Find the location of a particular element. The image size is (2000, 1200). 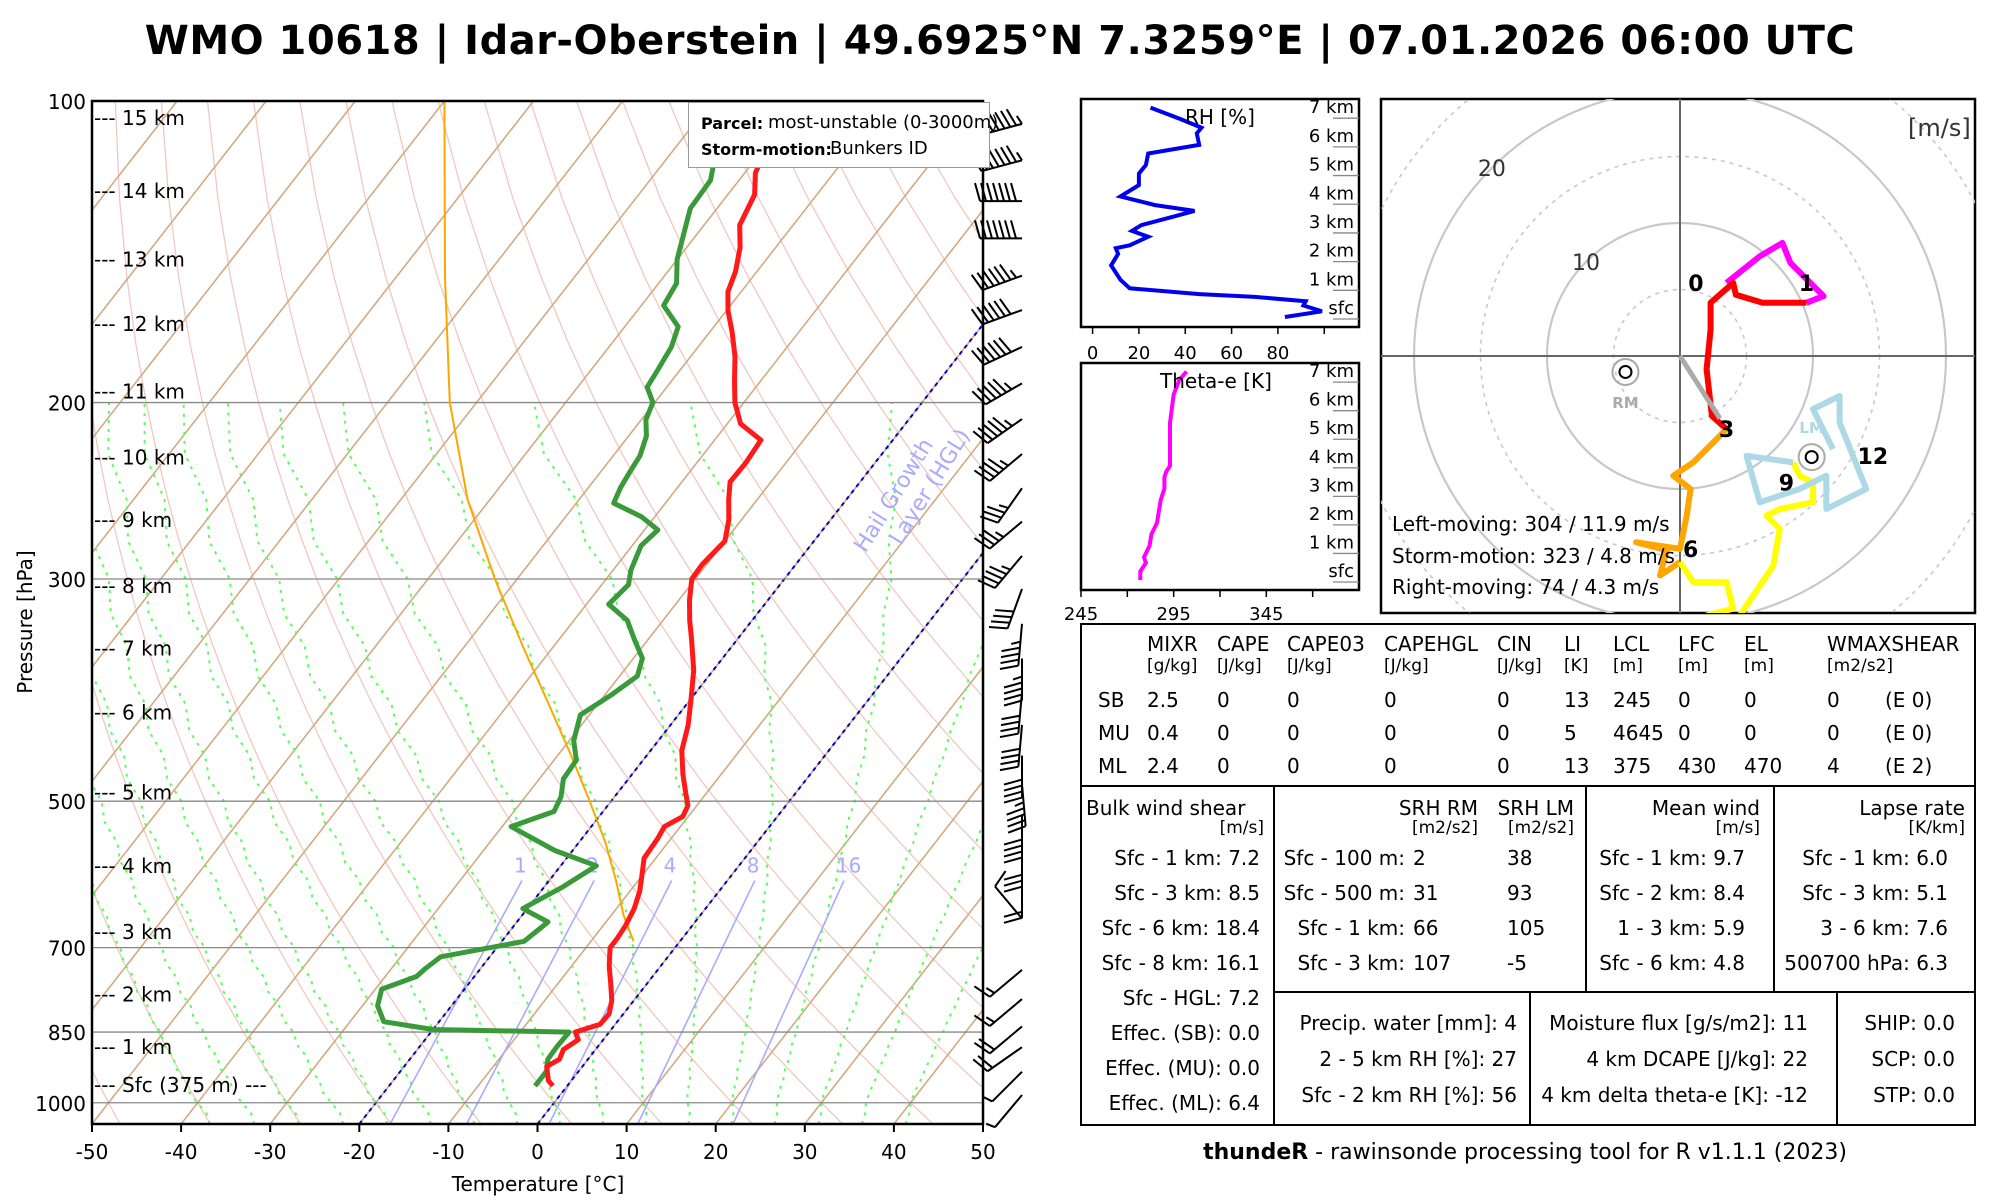

x-tick-label: 245 is located at coordinates (1081, 614).